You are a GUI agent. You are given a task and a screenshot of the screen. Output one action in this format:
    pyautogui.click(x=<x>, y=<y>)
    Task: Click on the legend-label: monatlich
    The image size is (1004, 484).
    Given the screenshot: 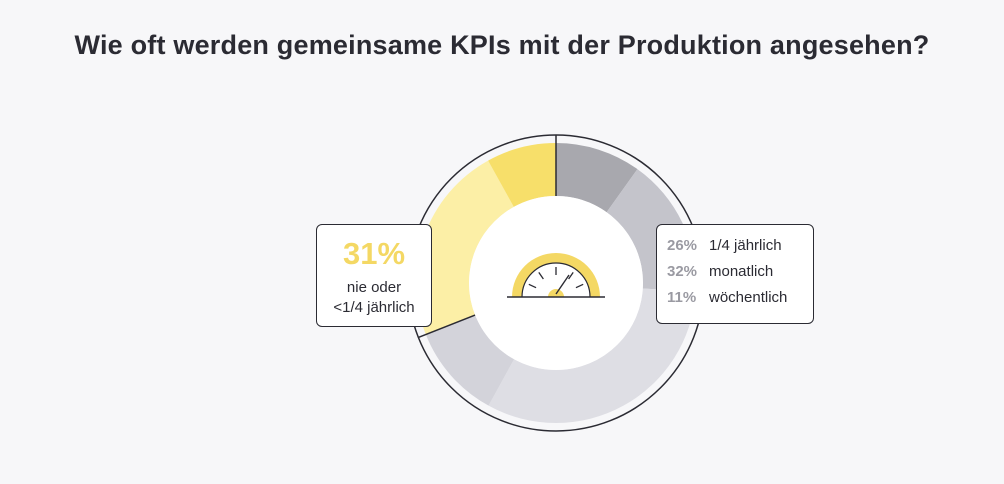 What is the action you would take?
    pyautogui.click(x=741, y=271)
    